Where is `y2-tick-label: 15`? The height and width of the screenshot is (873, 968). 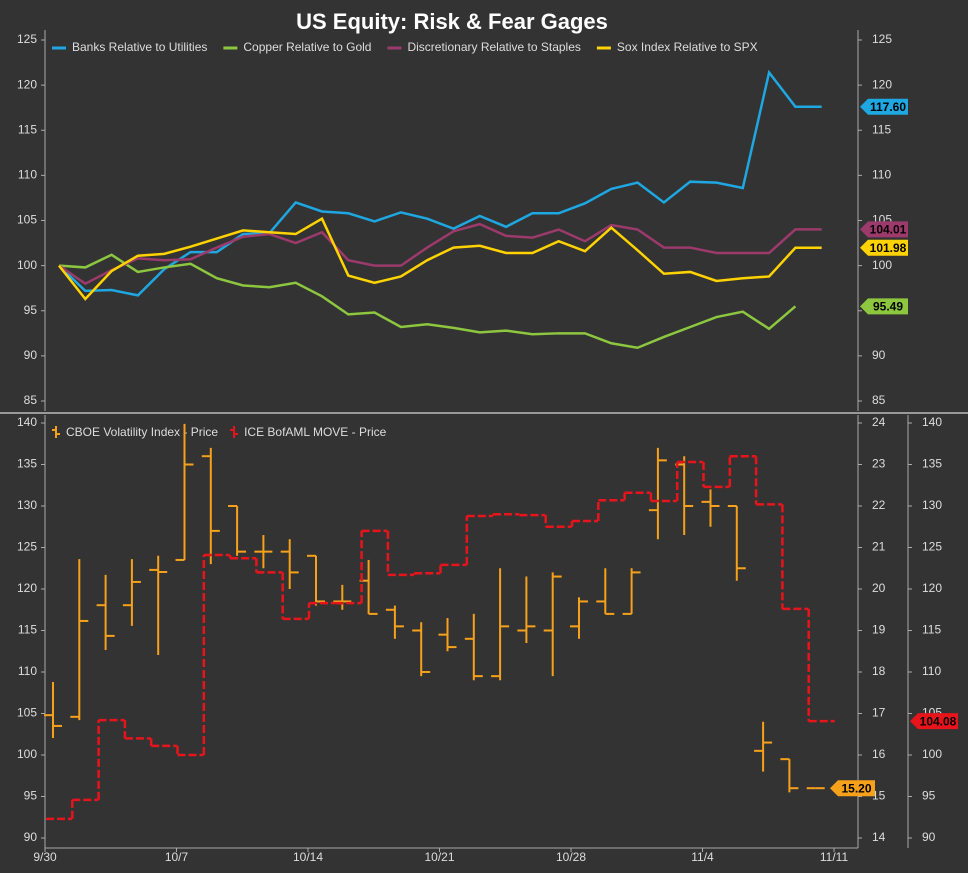
y2-tick-label: 15 is located at coordinates (879, 796).